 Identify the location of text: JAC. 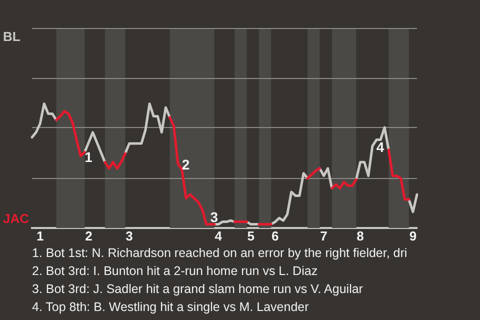
(16, 218).